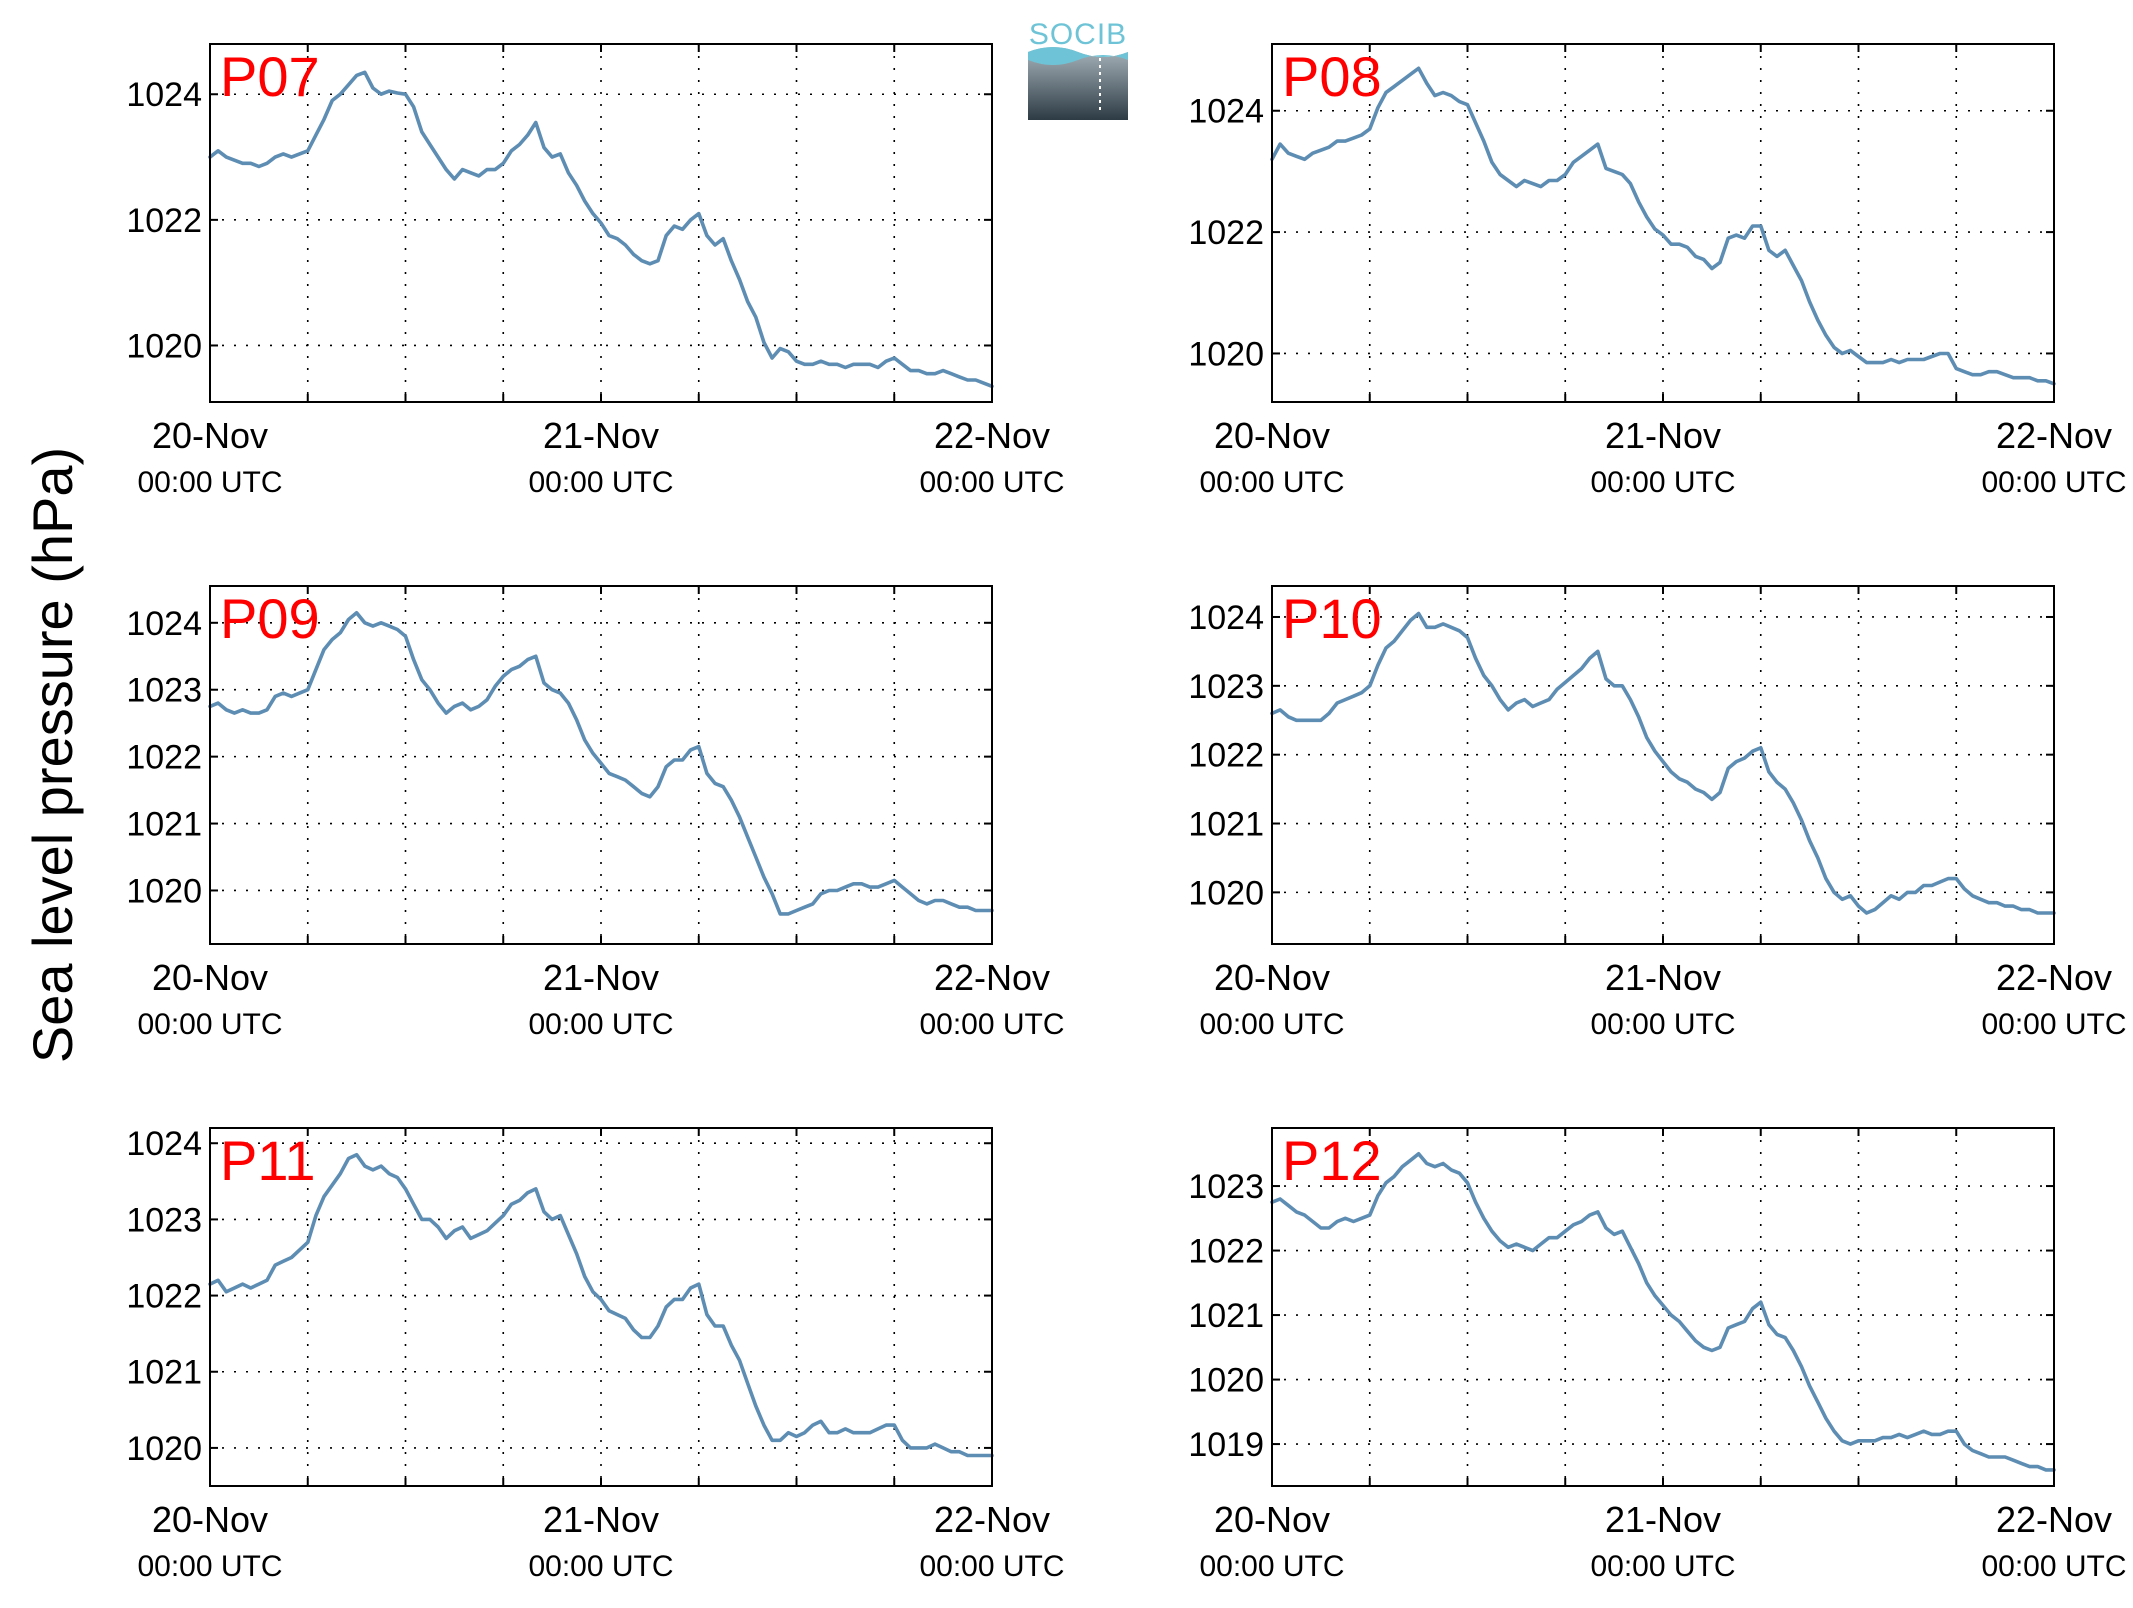 Image resolution: width=2133 pixels, height=1608 pixels. Describe the element at coordinates (1332, 1160) in the screenshot. I see `panel-title: P12` at that location.